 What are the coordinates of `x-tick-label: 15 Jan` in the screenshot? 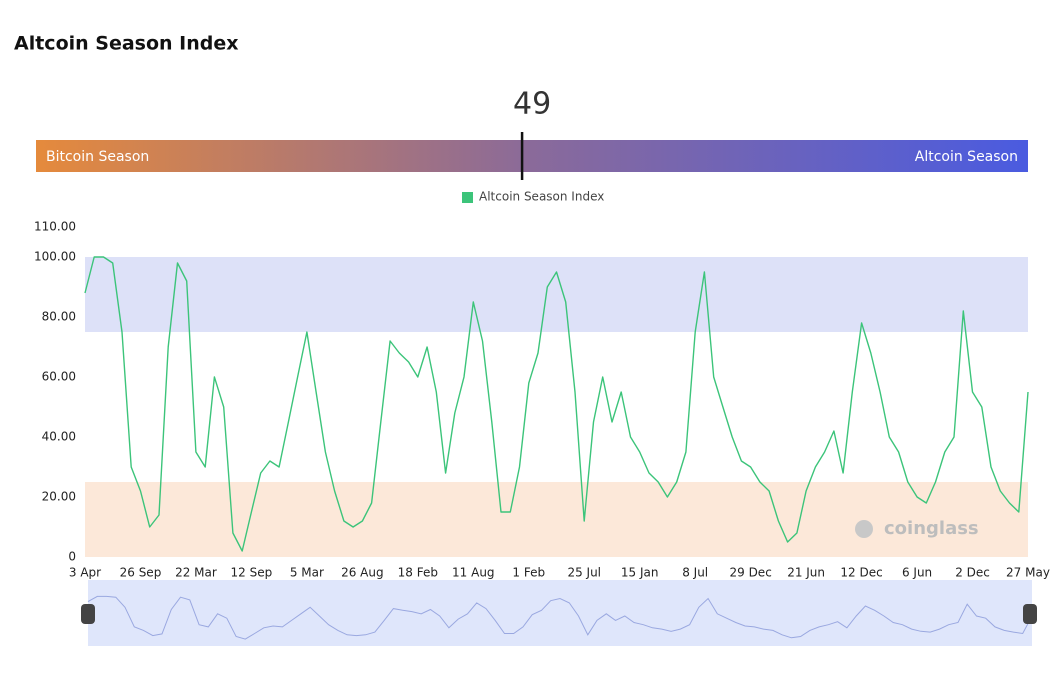 It's located at (640, 573).